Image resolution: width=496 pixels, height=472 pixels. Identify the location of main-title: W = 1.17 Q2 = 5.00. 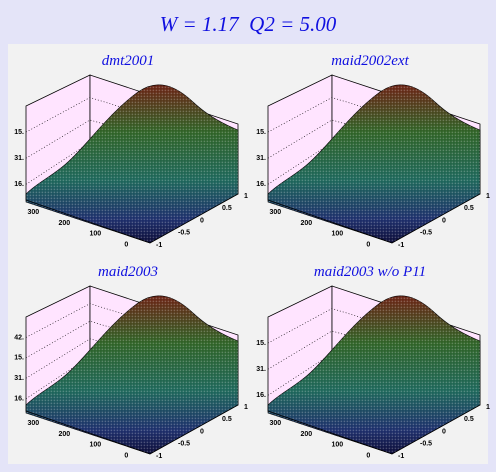
(248, 24).